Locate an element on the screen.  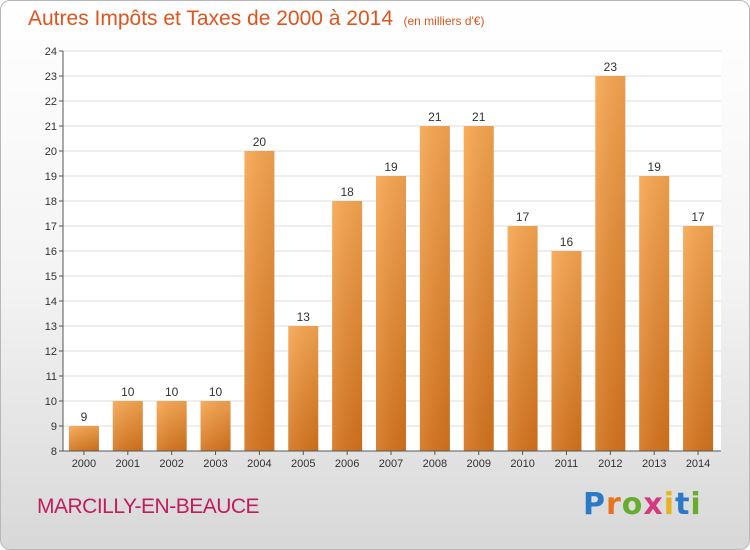
data-label-2007: 19 is located at coordinates (391, 167).